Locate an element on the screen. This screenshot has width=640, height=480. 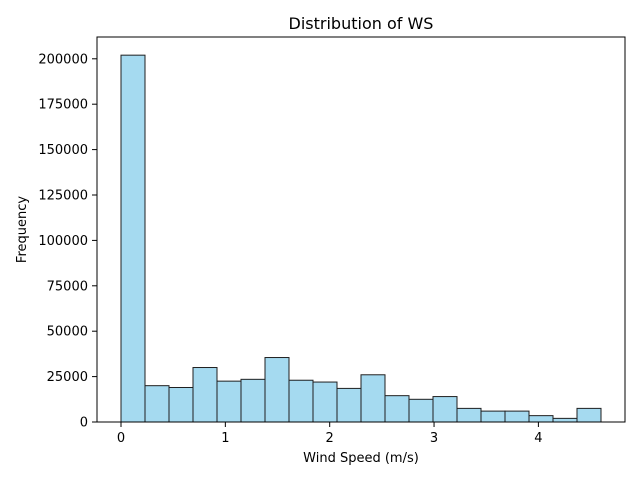
x-tick-label: 4 is located at coordinates (538, 438).